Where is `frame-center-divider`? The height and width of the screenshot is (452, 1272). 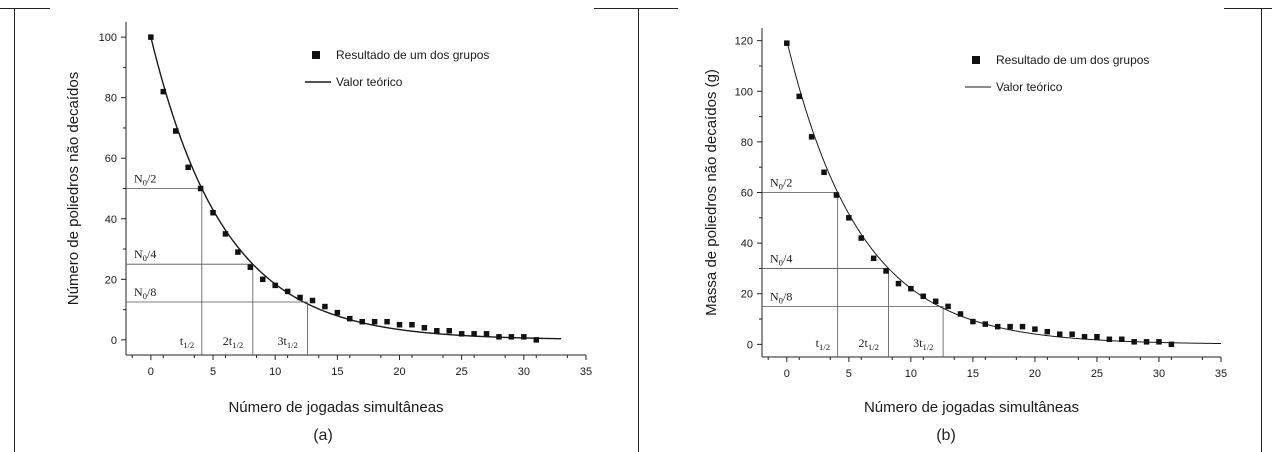 frame-center-divider is located at coordinates (638, 230).